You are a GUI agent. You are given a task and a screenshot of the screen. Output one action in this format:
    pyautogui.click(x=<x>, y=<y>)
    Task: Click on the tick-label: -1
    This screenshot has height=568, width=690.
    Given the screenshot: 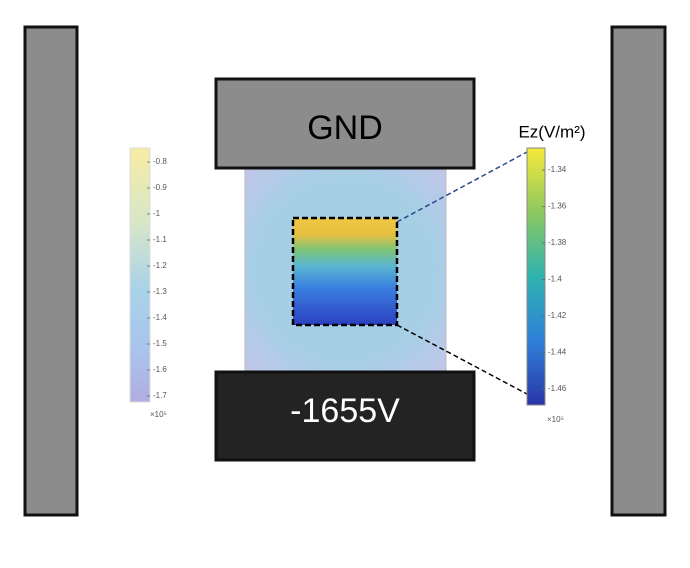 What is the action you would take?
    pyautogui.click(x=157, y=213)
    